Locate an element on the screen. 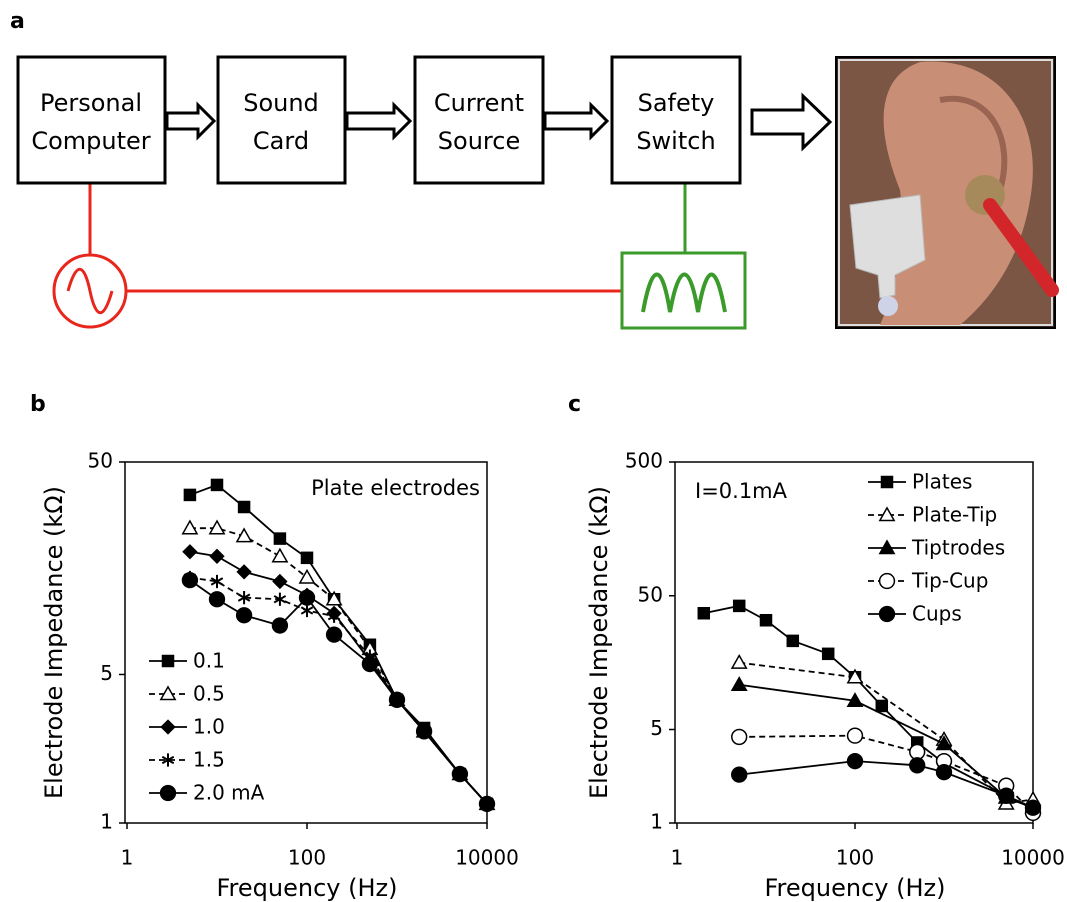 The height and width of the screenshot is (902, 1067). block: Current Source is located at coordinates (479, 120).